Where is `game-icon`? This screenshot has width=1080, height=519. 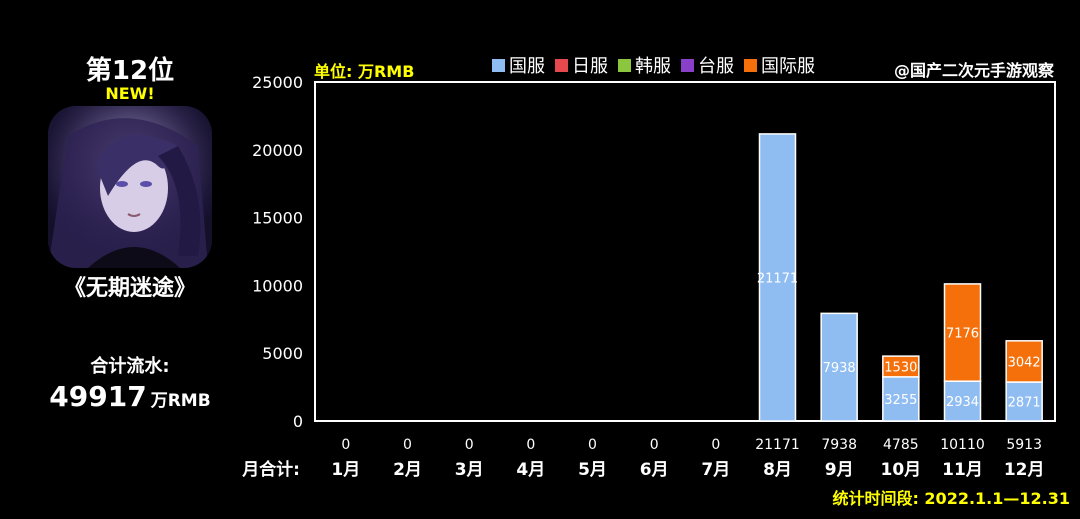
game-icon is located at coordinates (130, 187).